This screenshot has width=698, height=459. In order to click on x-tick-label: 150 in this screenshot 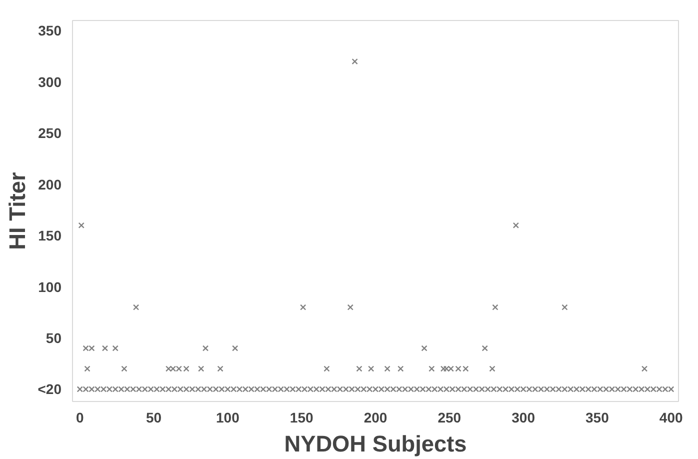, I will do `click(302, 418)`.